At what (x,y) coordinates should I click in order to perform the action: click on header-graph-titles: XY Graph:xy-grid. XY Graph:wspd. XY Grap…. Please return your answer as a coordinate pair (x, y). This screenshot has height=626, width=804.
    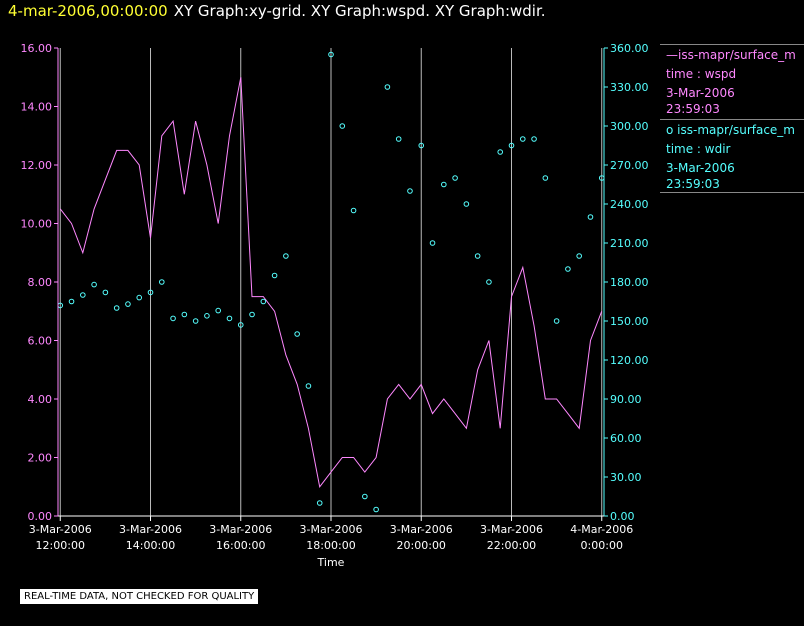
    Looking at the image, I should click on (359, 11).